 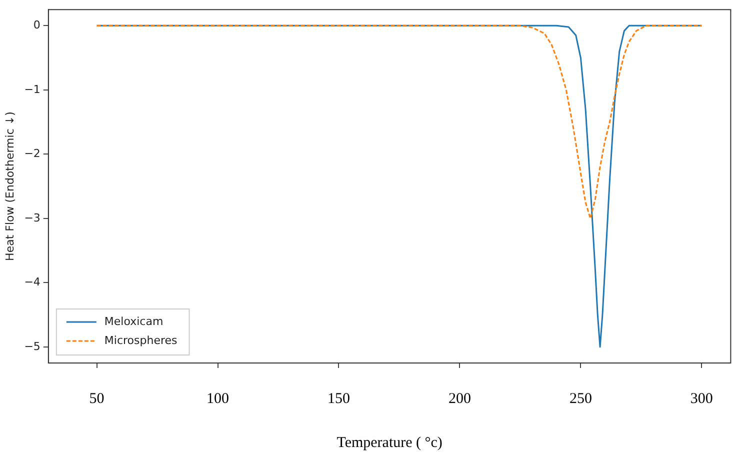 I want to click on legend-label: Microspheres, so click(x=141, y=340).